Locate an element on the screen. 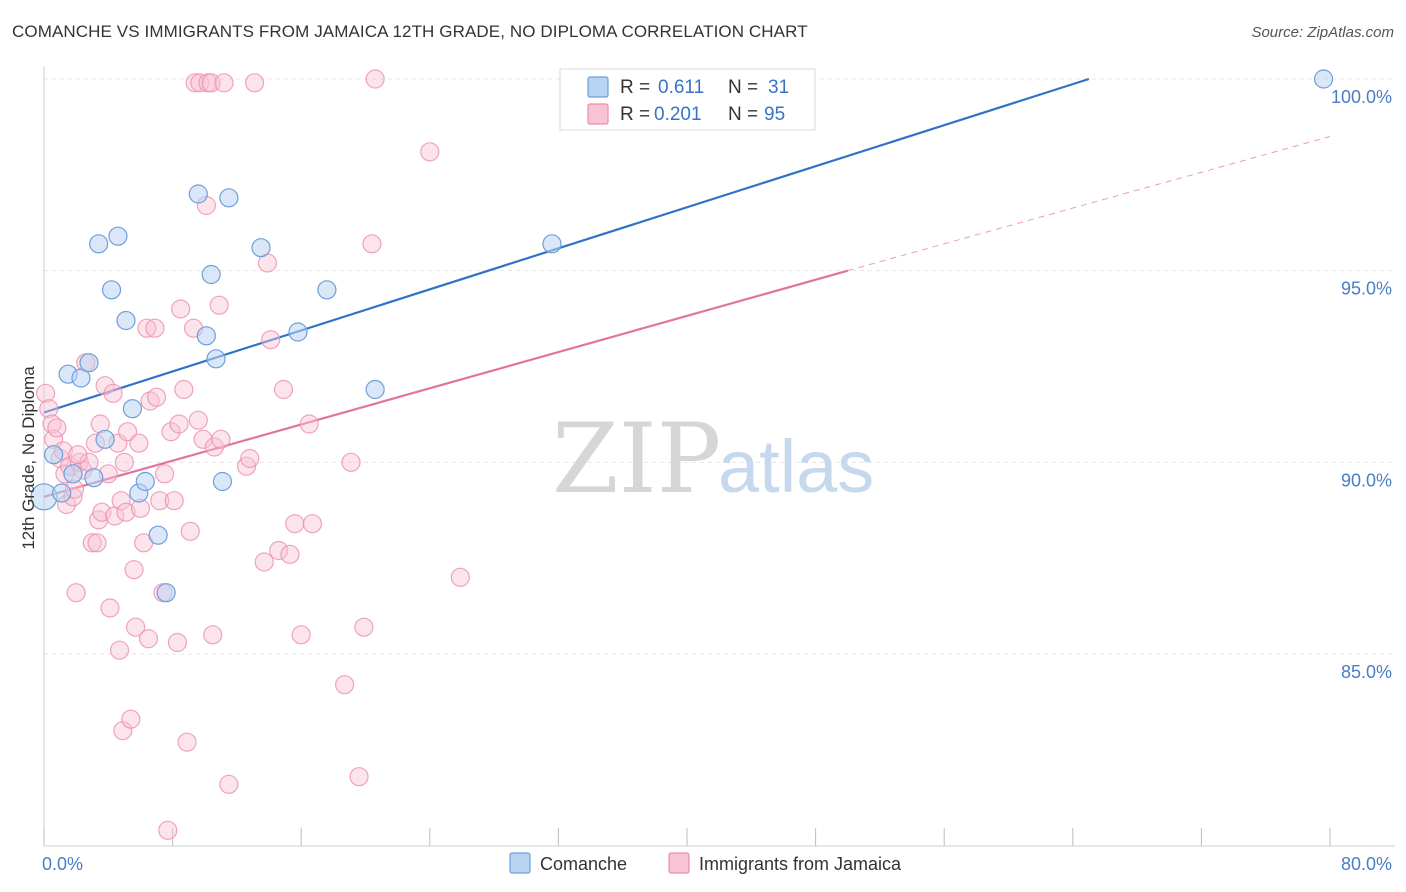 The image size is (1406, 892). legend-n-label-comanche: N = is located at coordinates (743, 87).